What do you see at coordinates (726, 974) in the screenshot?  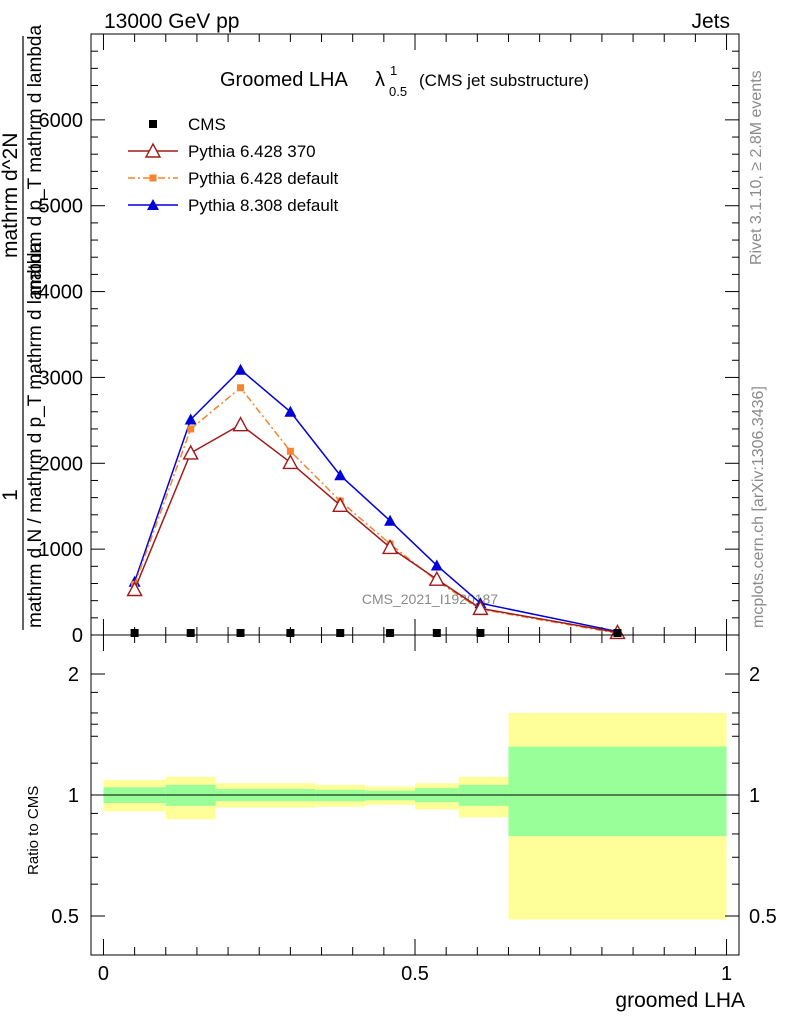 I see `x-tick-label: 1` at bounding box center [726, 974].